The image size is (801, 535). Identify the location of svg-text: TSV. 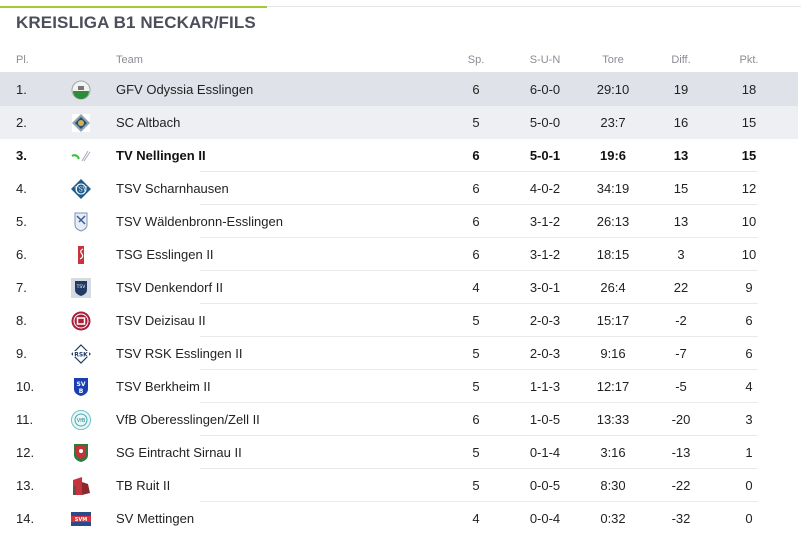
(81, 287).